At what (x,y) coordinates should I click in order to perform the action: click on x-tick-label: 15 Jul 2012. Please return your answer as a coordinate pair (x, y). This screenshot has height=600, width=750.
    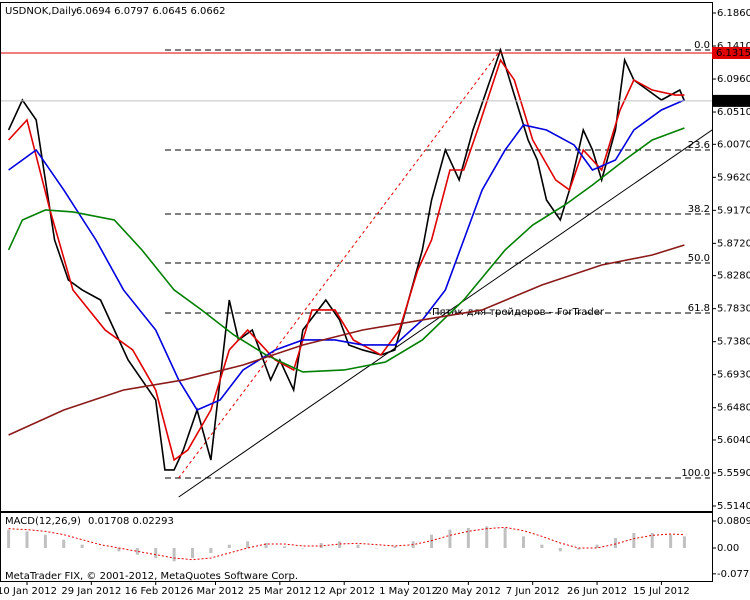
    Looking at the image, I should click on (661, 591).